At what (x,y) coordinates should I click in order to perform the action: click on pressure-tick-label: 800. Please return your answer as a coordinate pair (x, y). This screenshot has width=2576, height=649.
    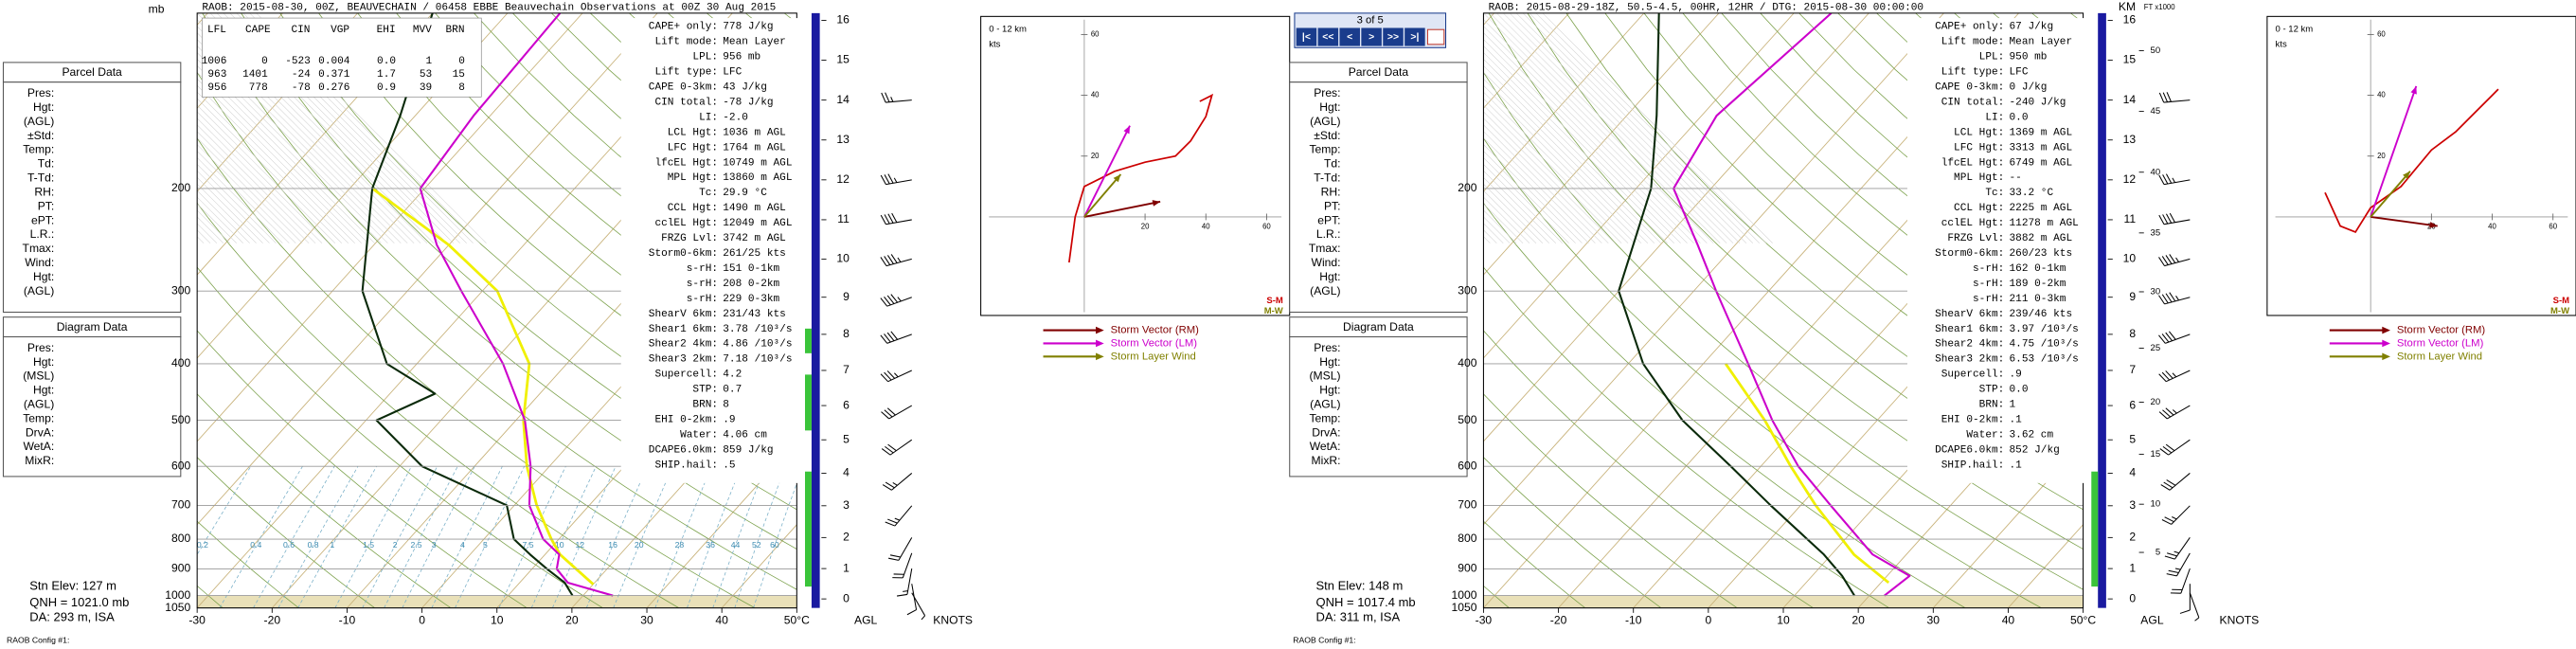
    Looking at the image, I should click on (180, 538).